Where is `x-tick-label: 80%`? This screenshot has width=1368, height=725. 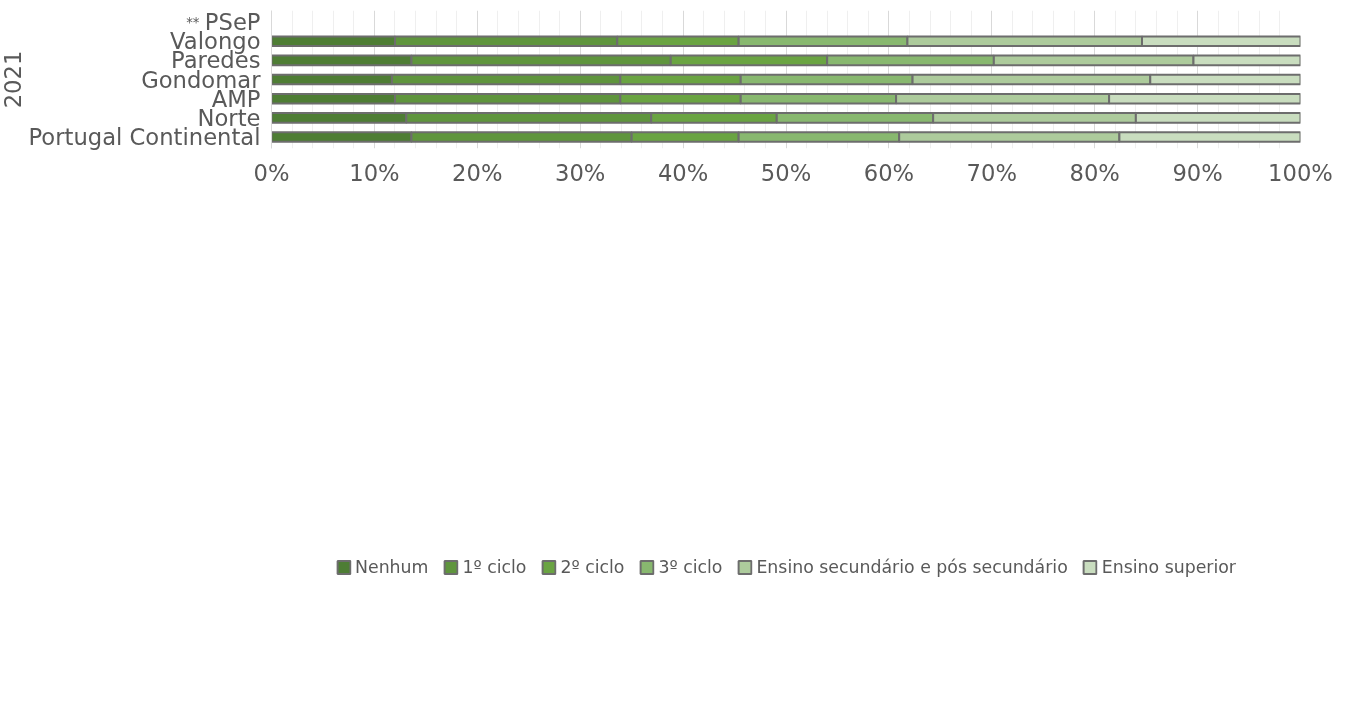
x-tick-label: 80% is located at coordinates (1094, 172).